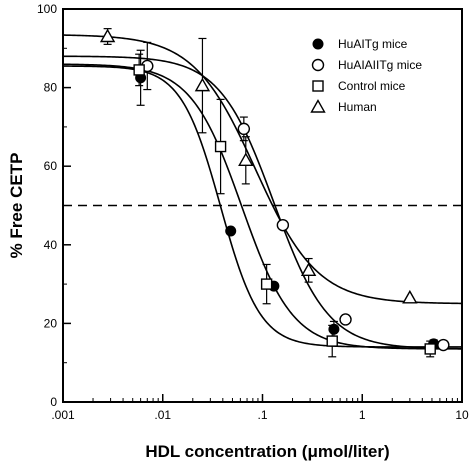 The width and height of the screenshot is (474, 467). I want to click on y-tick-label: 60, so click(51, 166).